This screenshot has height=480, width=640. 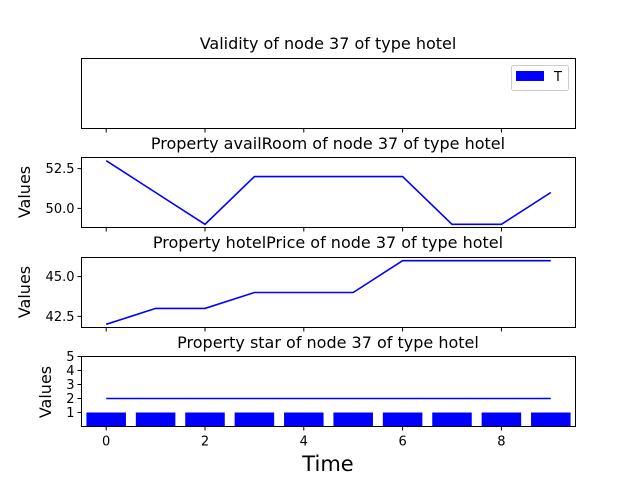 What do you see at coordinates (70, 399) in the screenshot?
I see `y-tick-label: 2` at bounding box center [70, 399].